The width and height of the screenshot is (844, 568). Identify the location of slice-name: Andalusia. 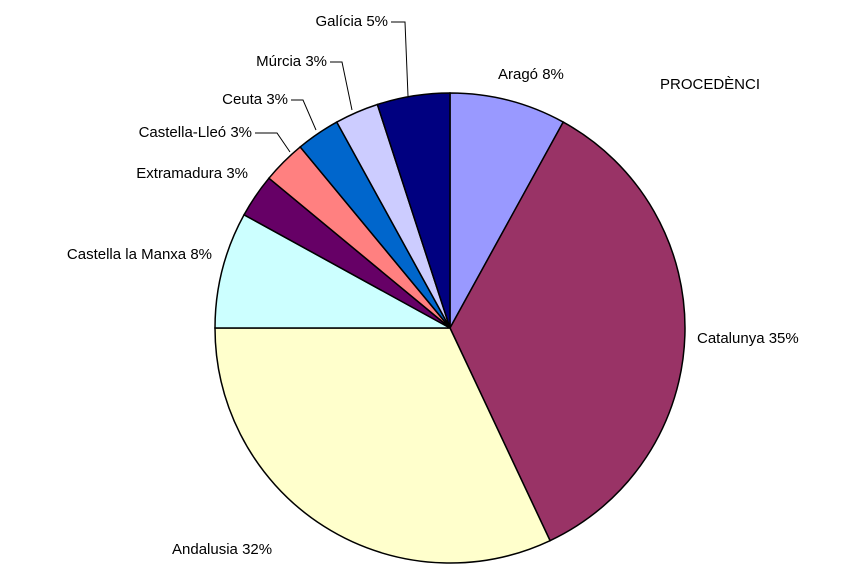
(205, 549).